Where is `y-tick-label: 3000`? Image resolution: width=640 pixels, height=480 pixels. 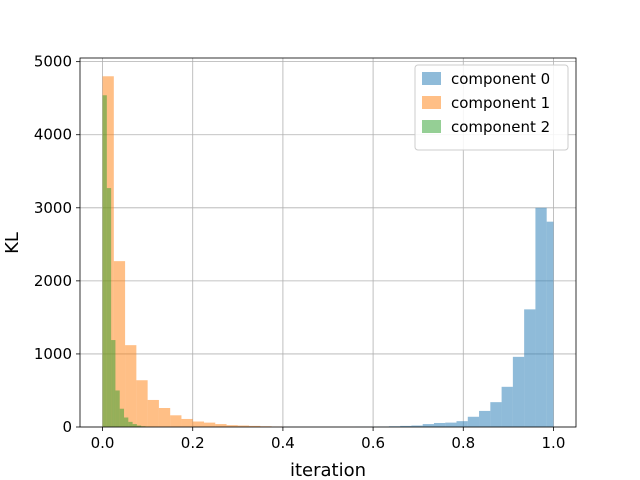 y-tick-label: 3000 is located at coordinates (53, 208).